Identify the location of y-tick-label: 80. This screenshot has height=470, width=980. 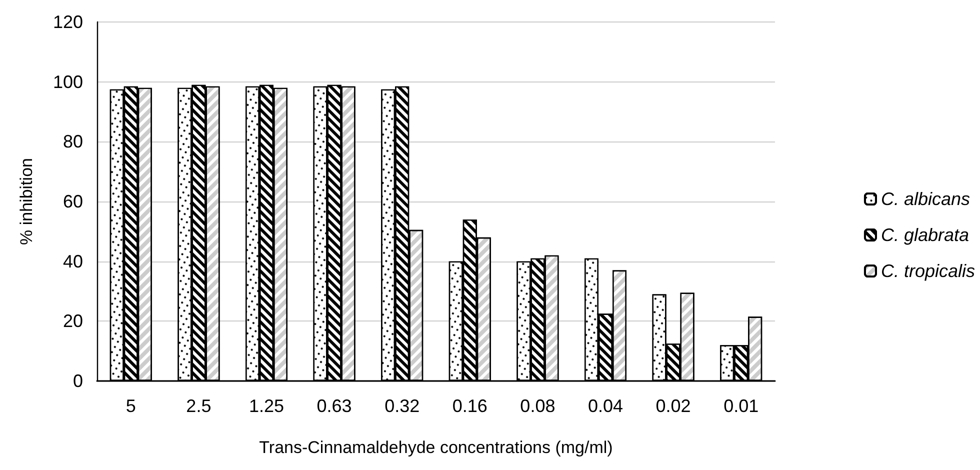
(72, 142).